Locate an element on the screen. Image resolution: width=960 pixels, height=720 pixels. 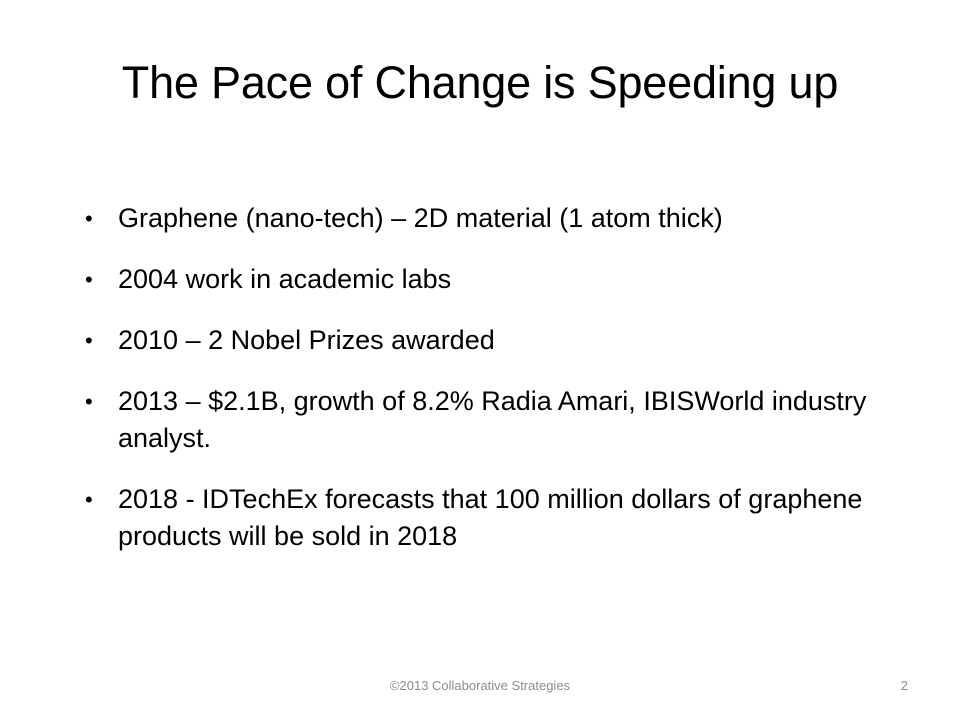
bullet-item: • 2010 – 2 Nobel Prizes awarded is located at coordinates (480, 340).